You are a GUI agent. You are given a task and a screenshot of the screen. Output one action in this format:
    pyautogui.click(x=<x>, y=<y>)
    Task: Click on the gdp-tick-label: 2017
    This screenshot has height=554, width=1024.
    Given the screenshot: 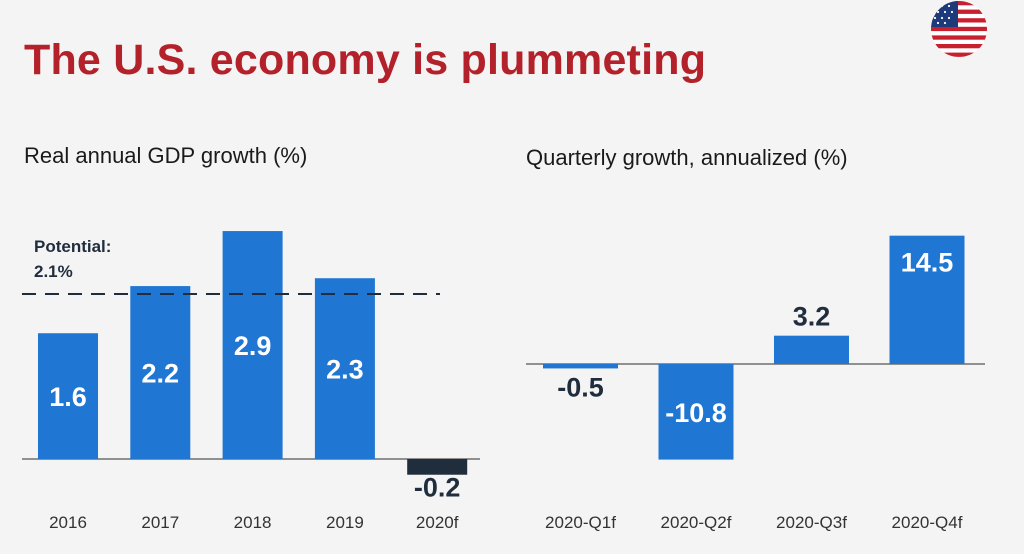 What is the action you would take?
    pyautogui.click(x=160, y=522)
    